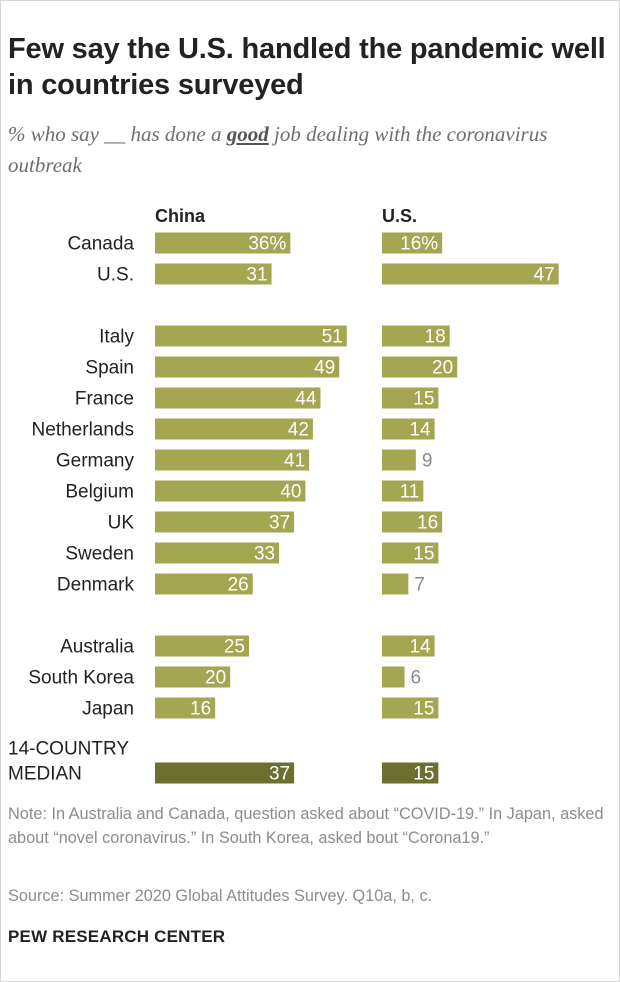 Image resolution: width=620 pixels, height=982 pixels. What do you see at coordinates (238, 585) in the screenshot?
I see `bar-value-label: 26` at bounding box center [238, 585].